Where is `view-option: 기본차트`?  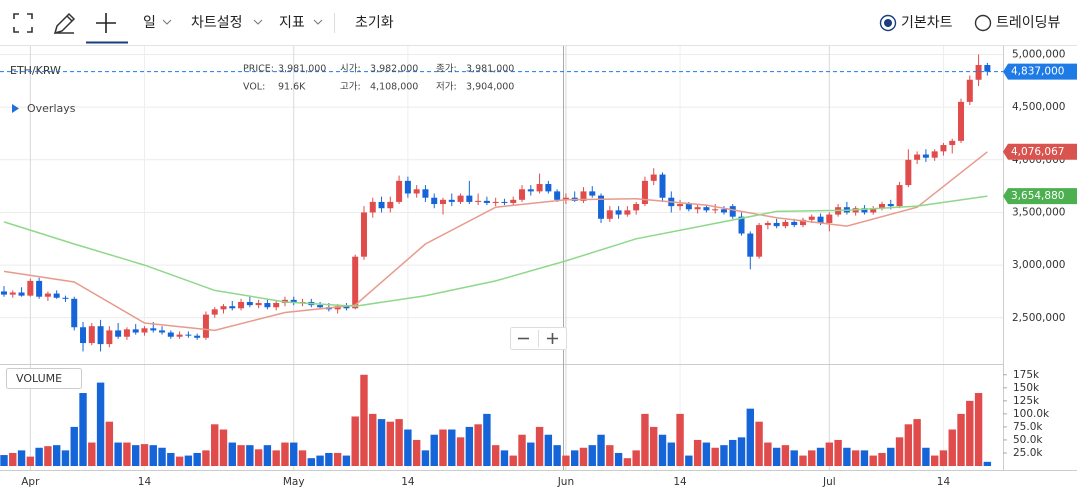
view-option: 기본차트 is located at coordinates (927, 23).